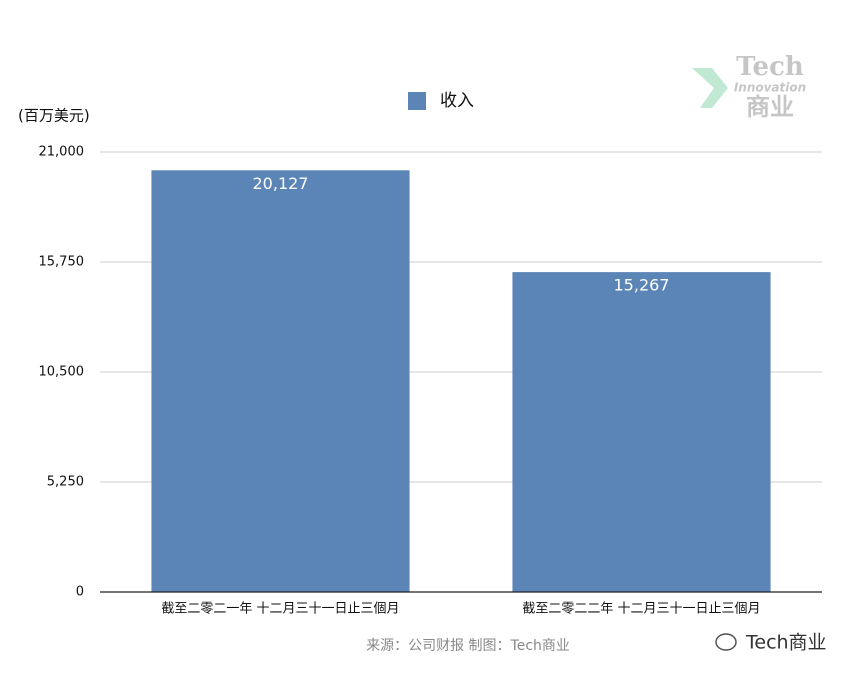 The height and width of the screenshot is (680, 866). I want to click on y-tick-label: 21,000, so click(62, 152).